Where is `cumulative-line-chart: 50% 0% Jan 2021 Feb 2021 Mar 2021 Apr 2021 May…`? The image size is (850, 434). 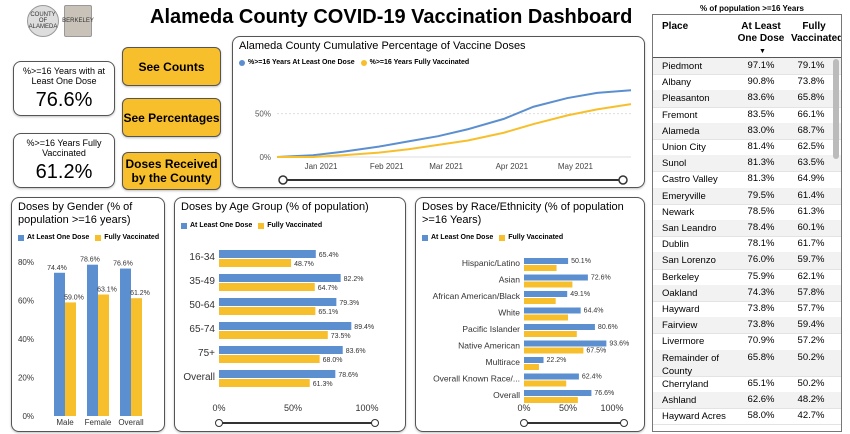 cumulative-line-chart: 50% 0% Jan 2021 Feb 2021 Mar 2021 Apr 2021 May… is located at coordinates (443, 137).